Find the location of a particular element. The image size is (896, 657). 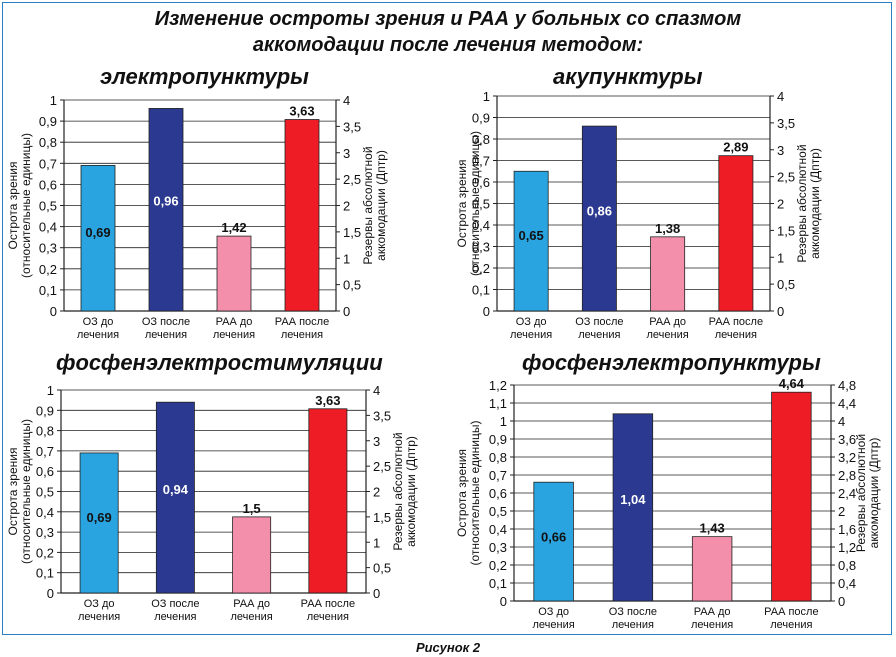

data-label-2: 0,96 is located at coordinates (165, 201).